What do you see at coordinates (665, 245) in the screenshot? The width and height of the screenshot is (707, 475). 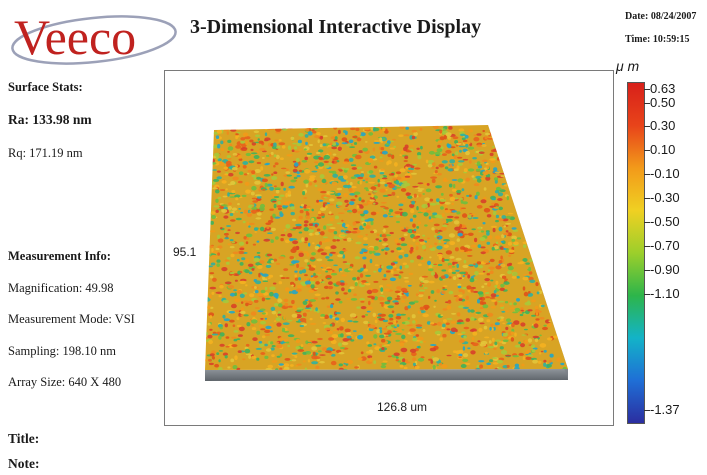 I see `colorbar-tick-label: -0.70` at bounding box center [665, 245].